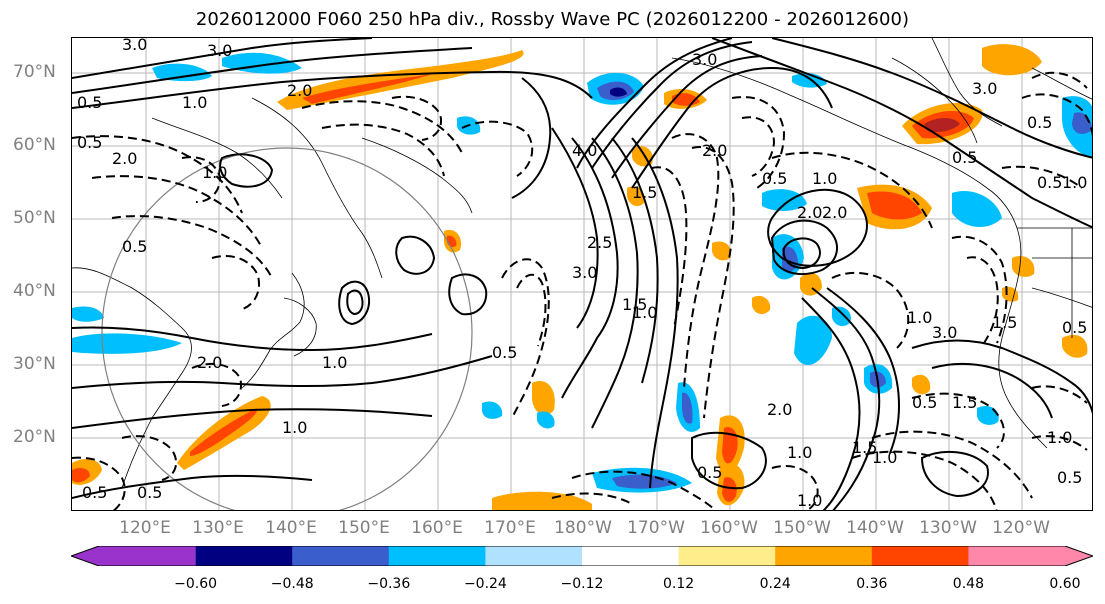 Image resolution: width=1105 pixels, height=604 pixels. Describe the element at coordinates (510, 528) in the screenshot. I see `lon-label-170e: 170°E` at that location.